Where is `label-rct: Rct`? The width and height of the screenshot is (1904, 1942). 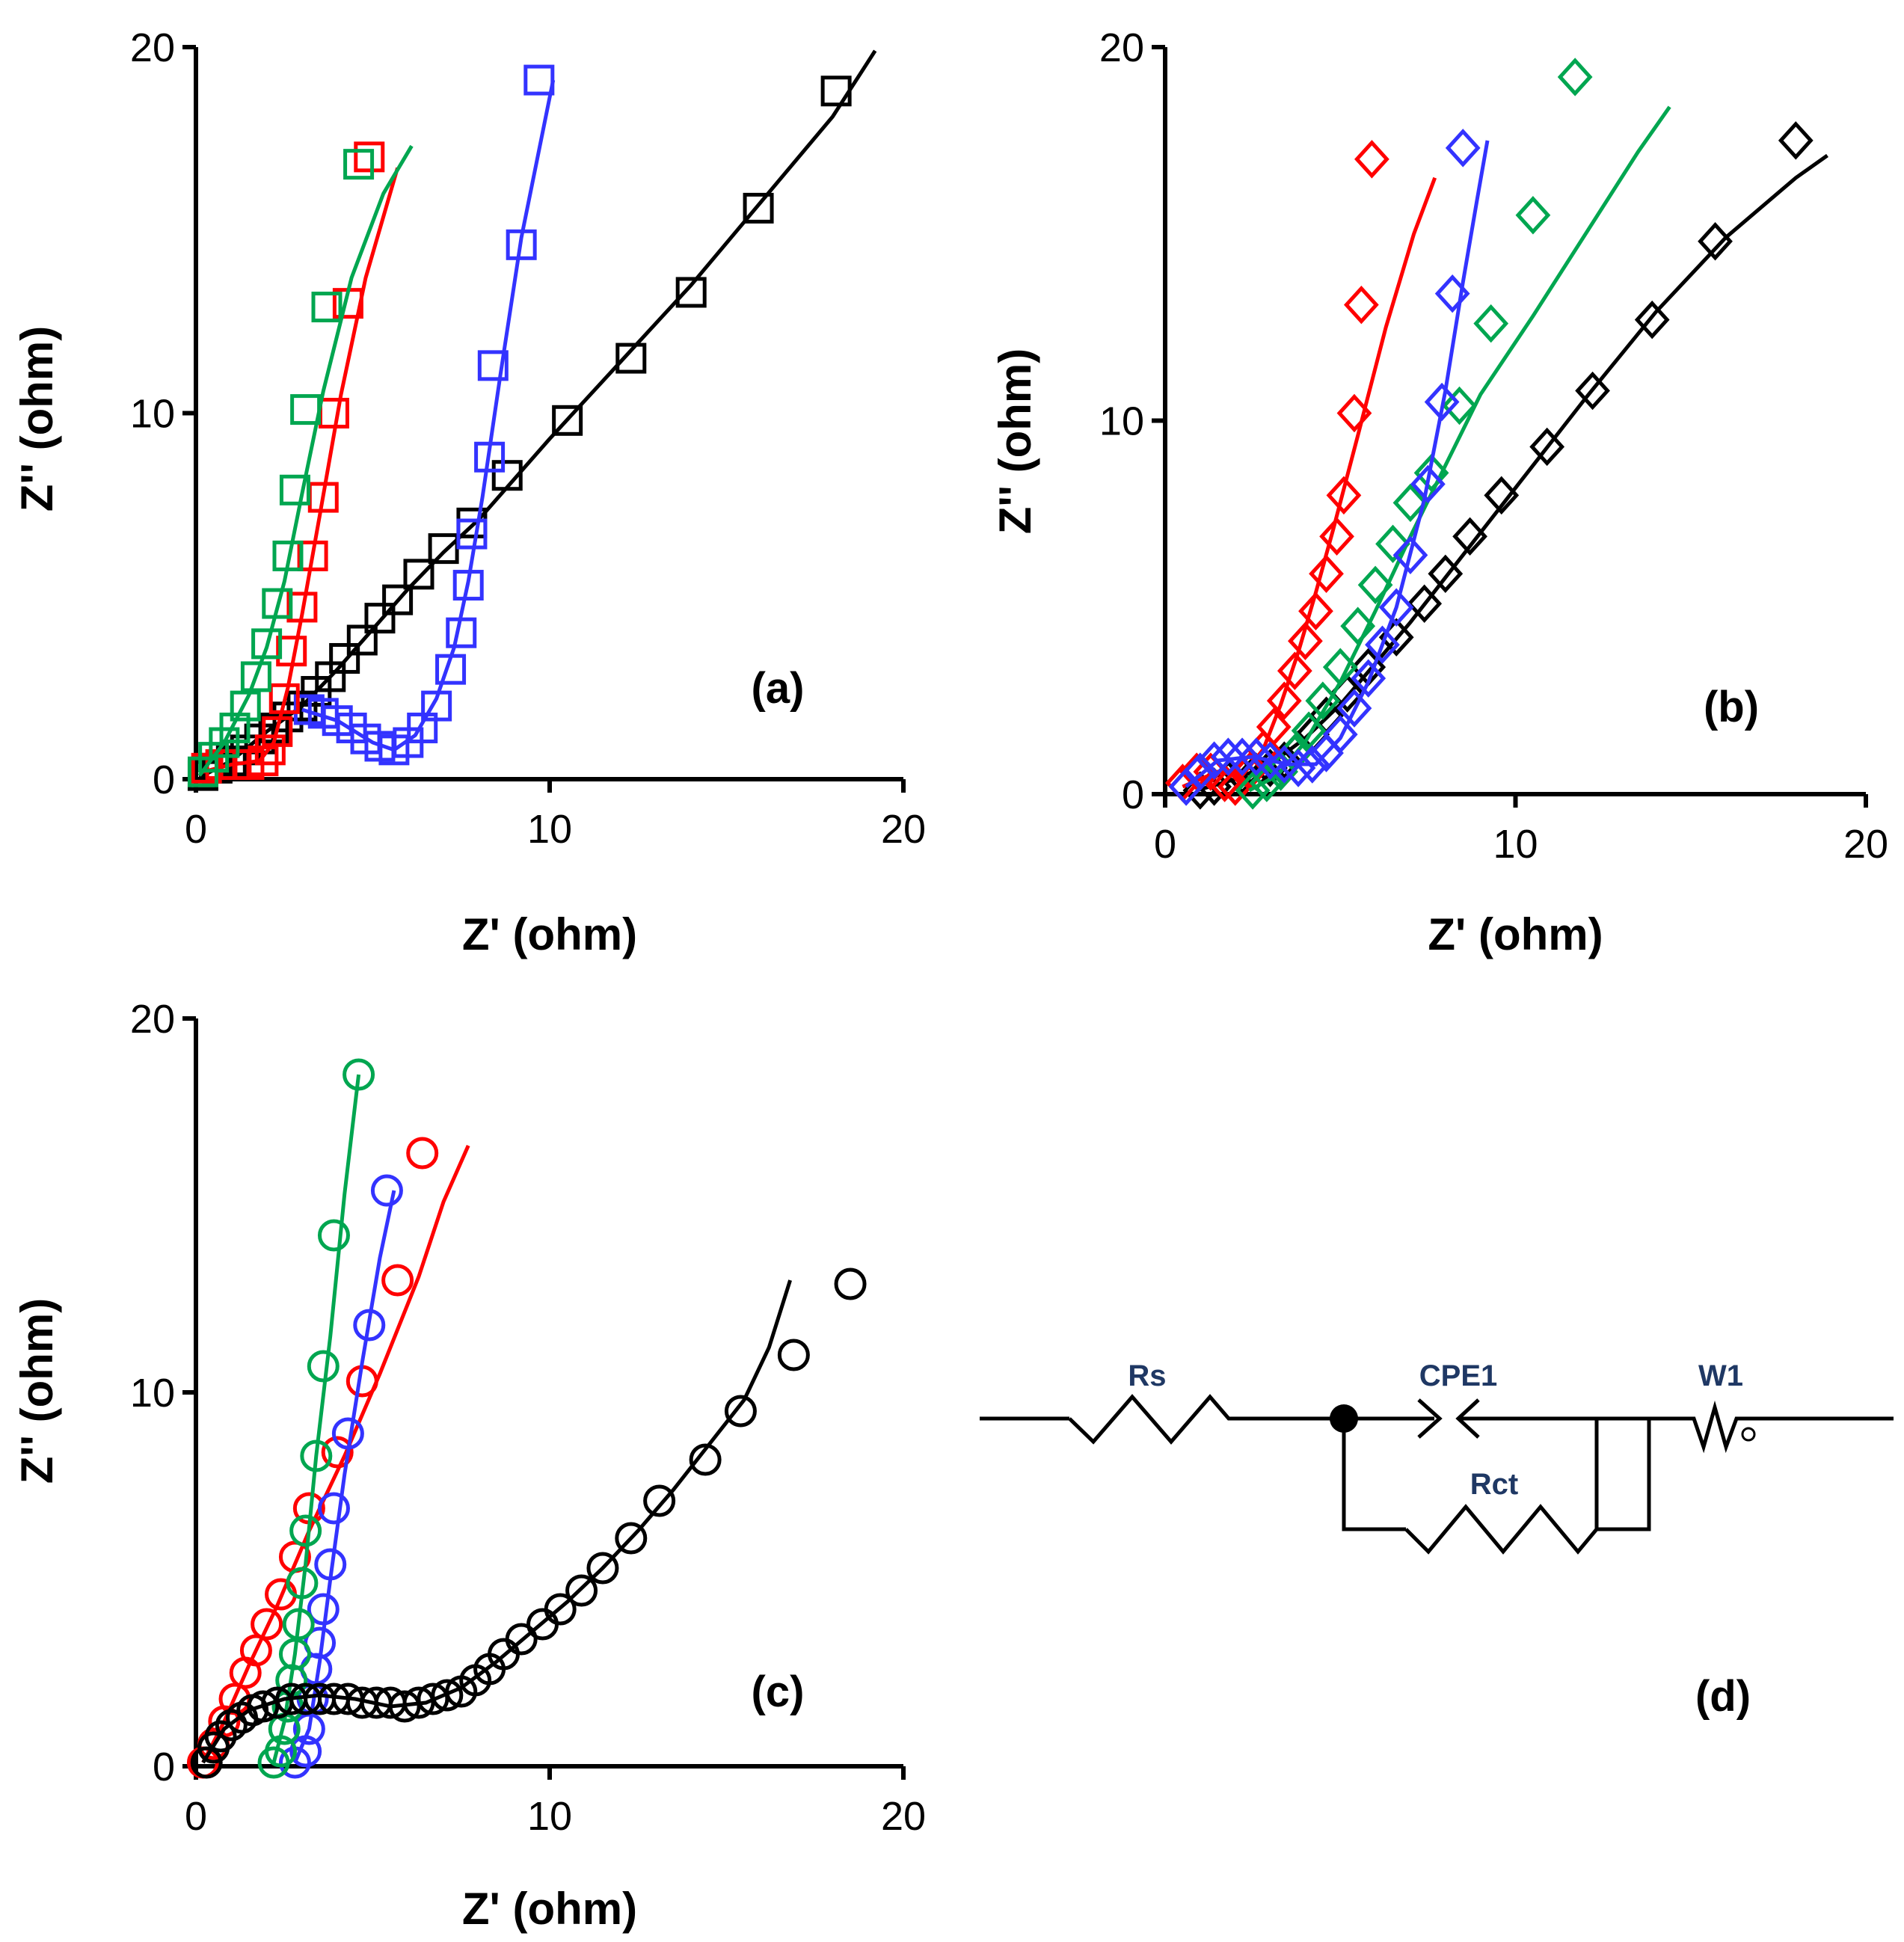
label-rct: Rct is located at coordinates (1494, 1485).